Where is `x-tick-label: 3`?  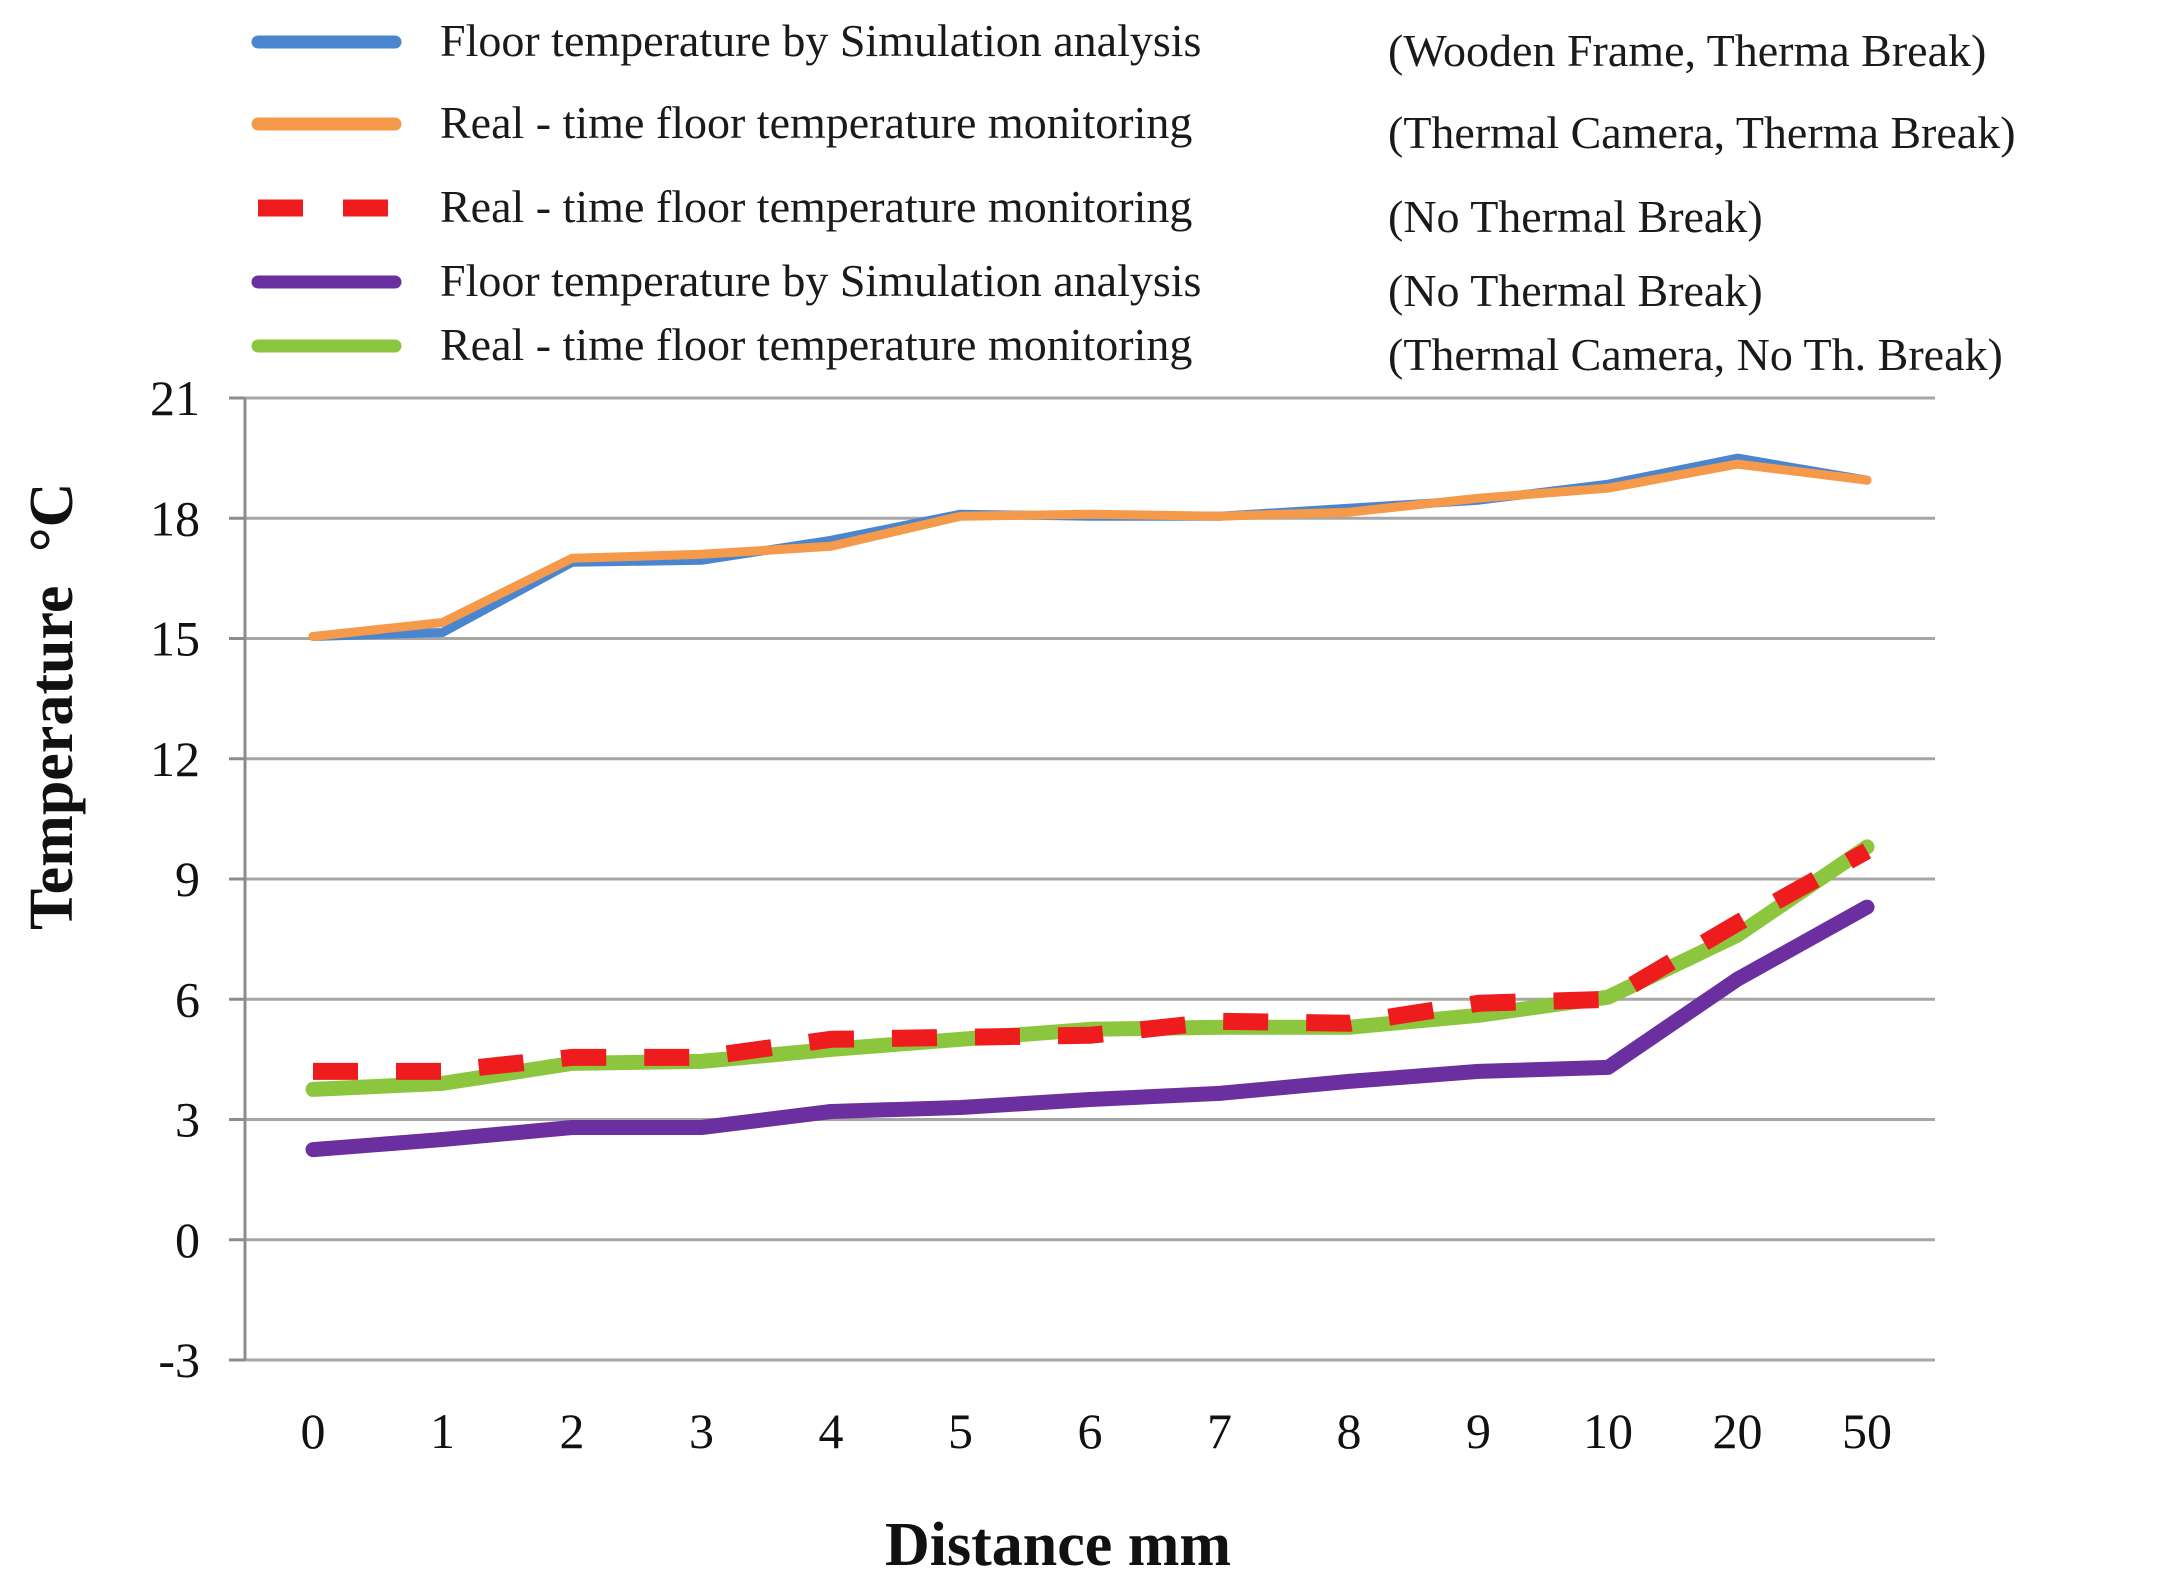
x-tick-label: 3 is located at coordinates (701, 1431).